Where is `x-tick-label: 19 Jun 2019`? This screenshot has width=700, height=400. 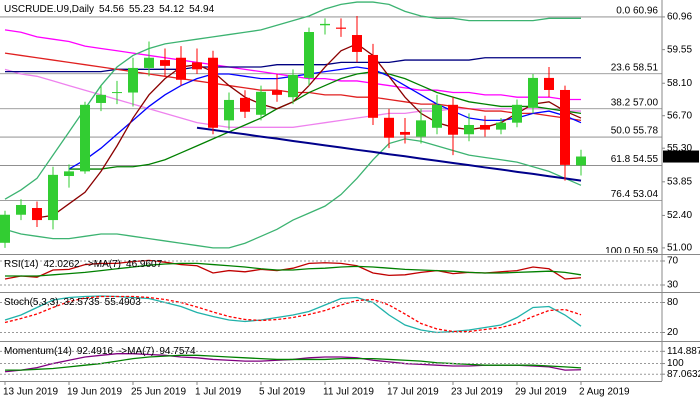 x-tick-label: 19 Jun 2019 is located at coordinates (94, 392).